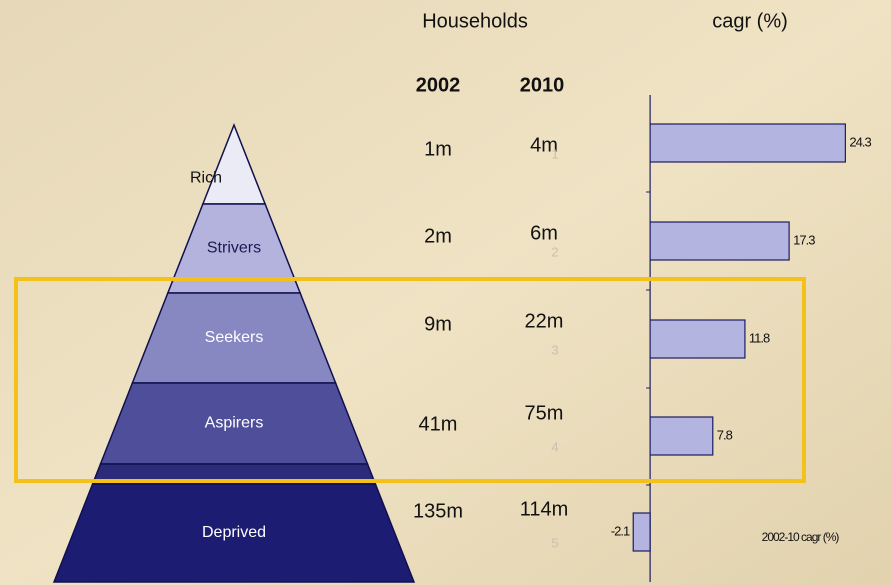  I want to click on category-label: 3, so click(554, 349).